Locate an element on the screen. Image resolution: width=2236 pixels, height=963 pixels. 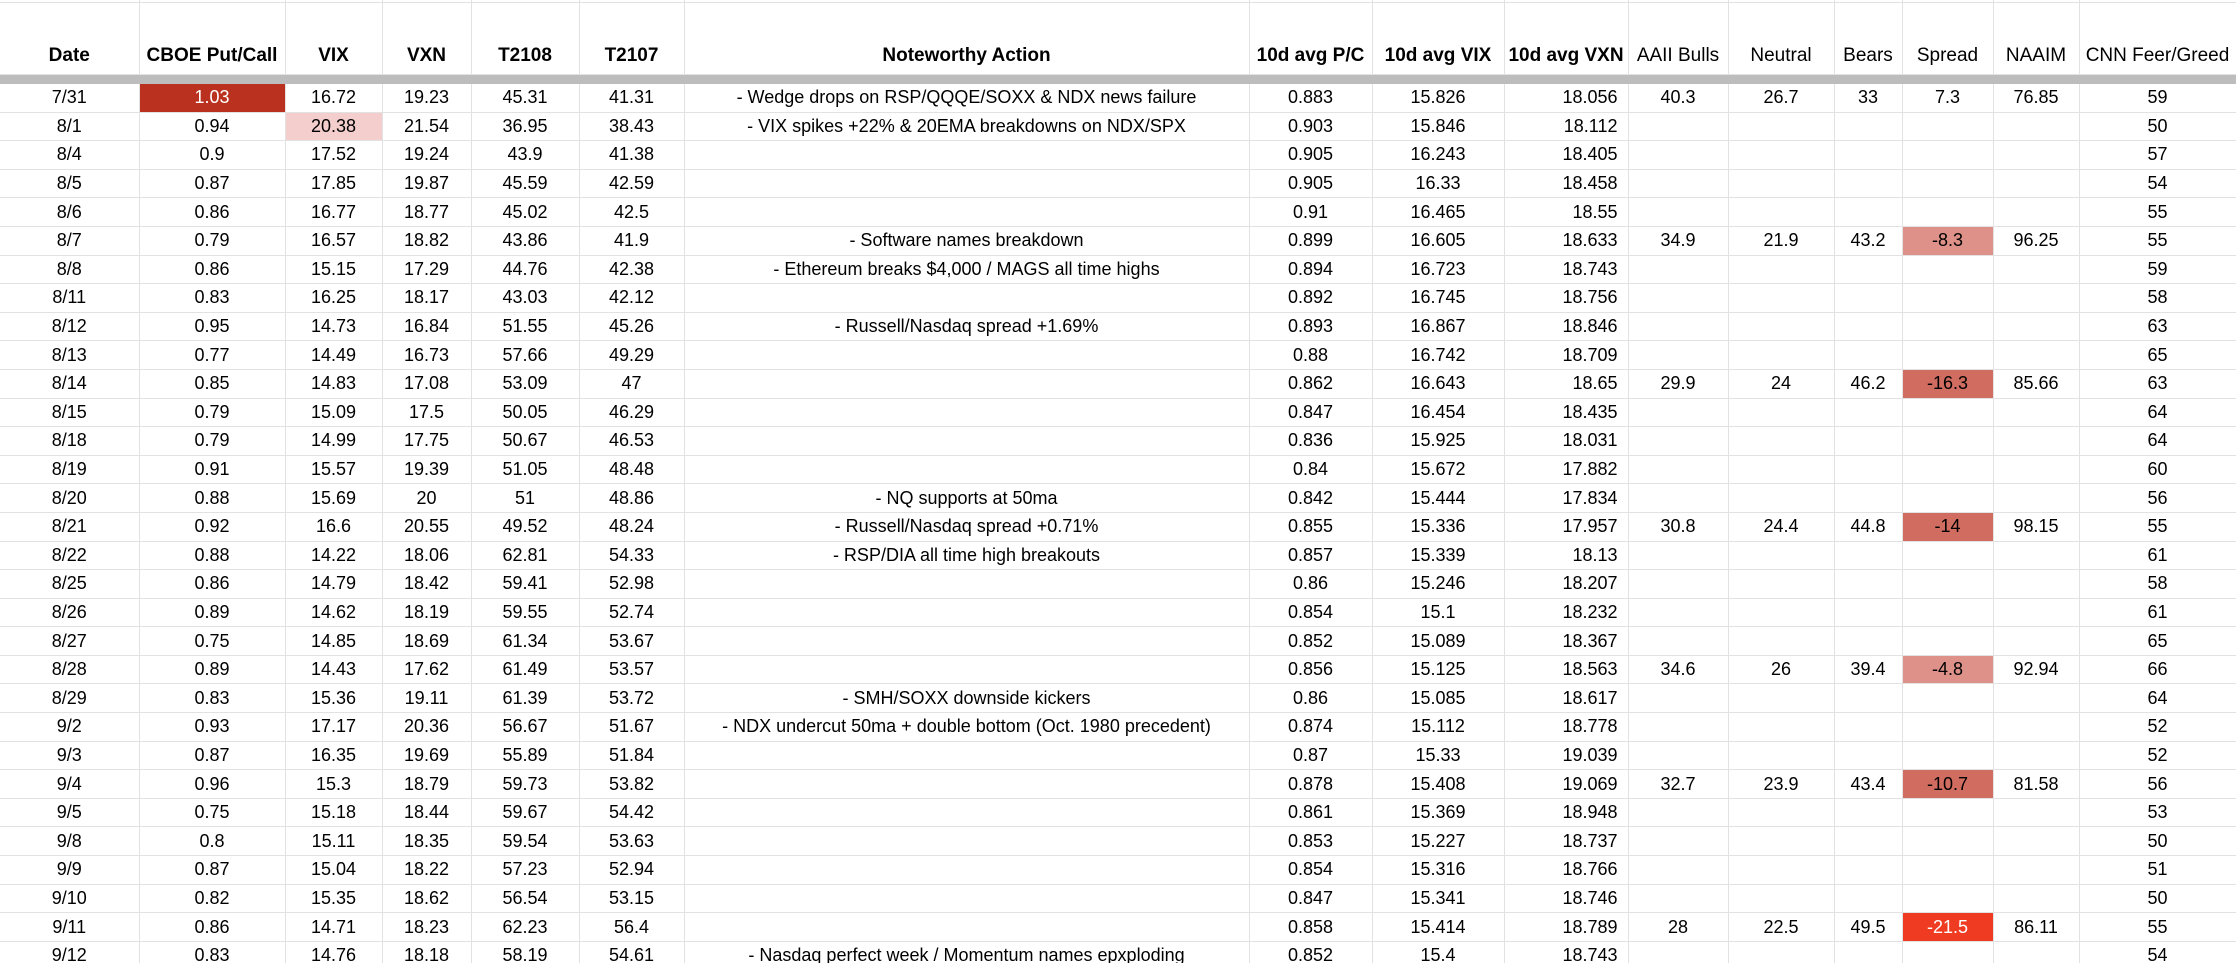
column-header-avg-pc: 10d avg P/C is located at coordinates (1311, 38).